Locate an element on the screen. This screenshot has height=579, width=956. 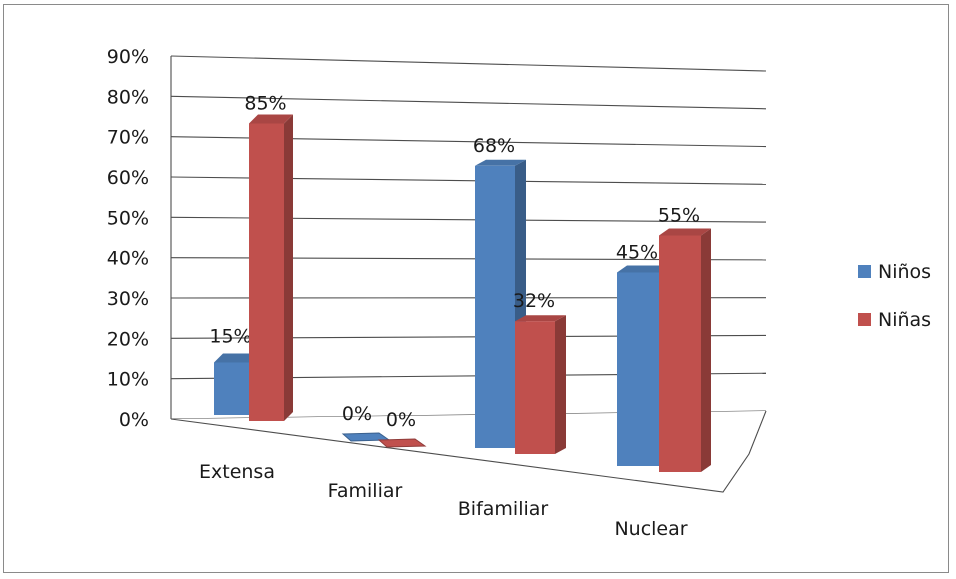
y-tick-label: 10% is located at coordinates (128, 380).